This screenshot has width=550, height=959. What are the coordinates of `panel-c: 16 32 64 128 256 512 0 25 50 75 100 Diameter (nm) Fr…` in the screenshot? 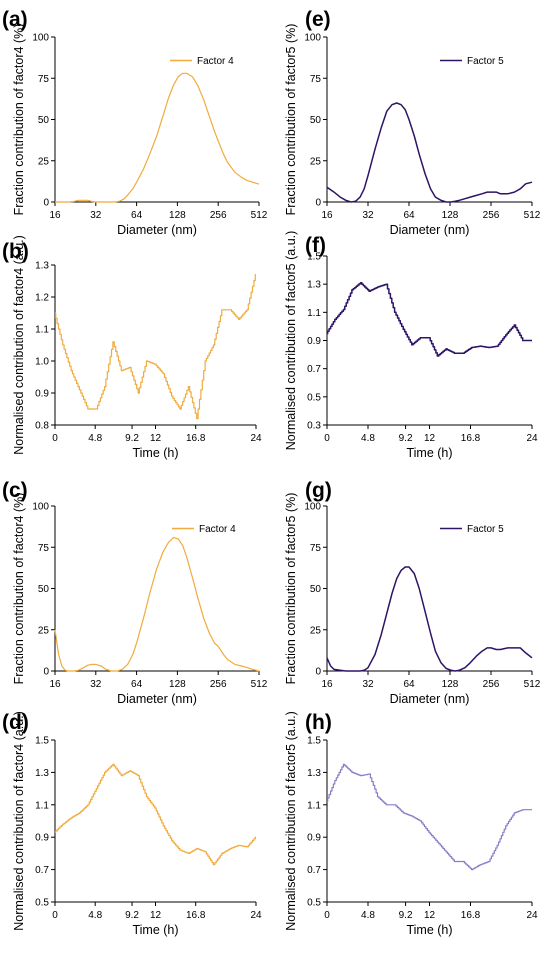 It's located at (135, 592).